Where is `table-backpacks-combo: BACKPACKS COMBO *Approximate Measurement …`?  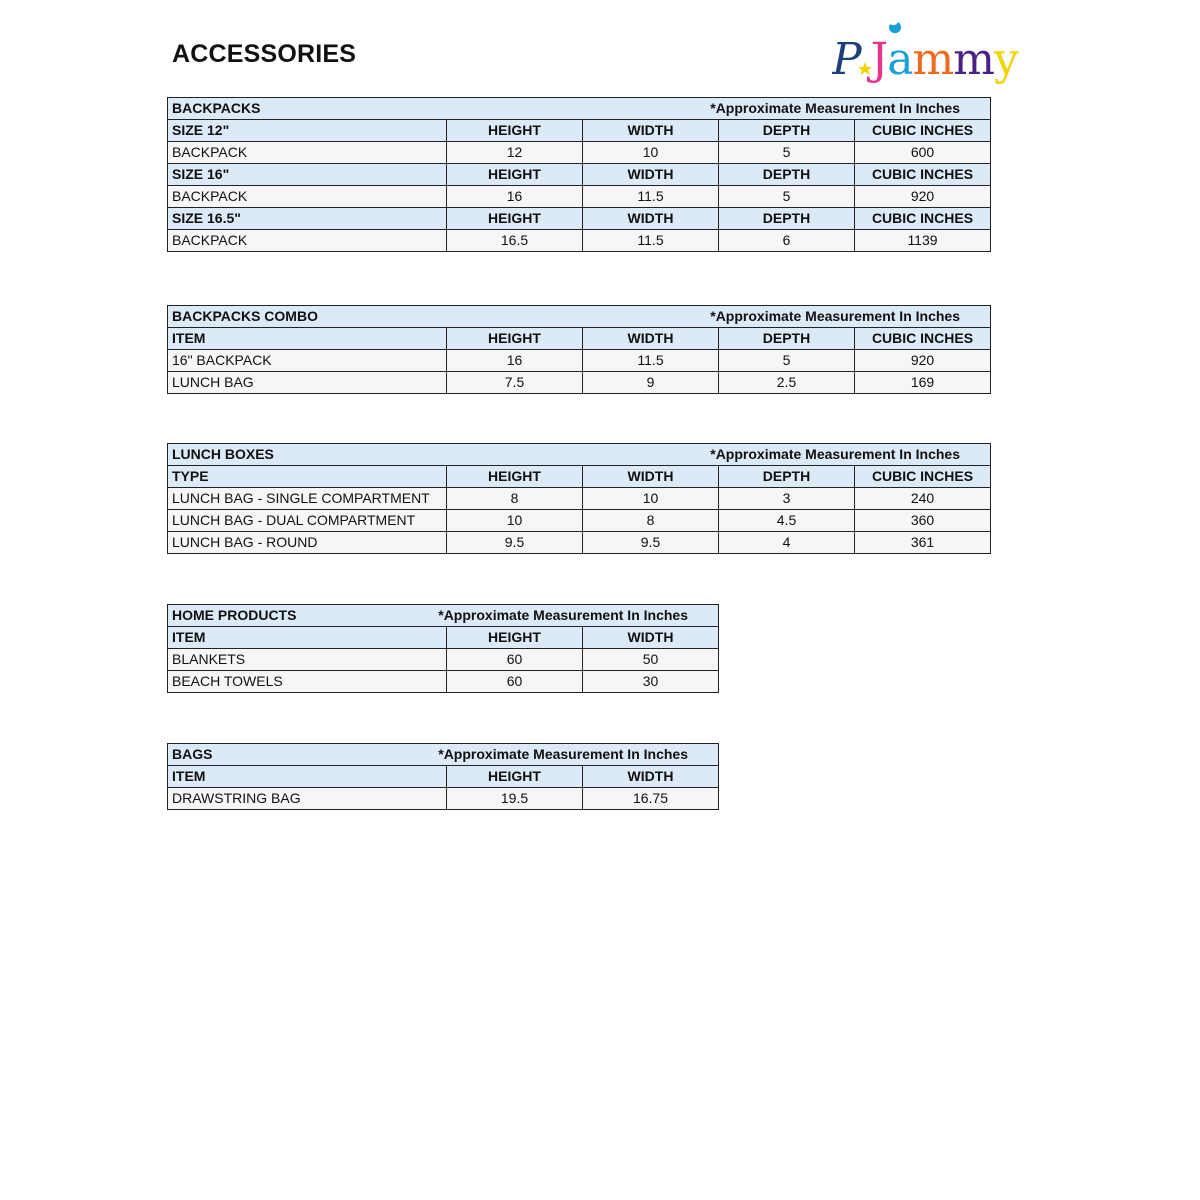 table-backpacks-combo: BACKPACKS COMBO *Approximate Measurement … is located at coordinates (579, 349).